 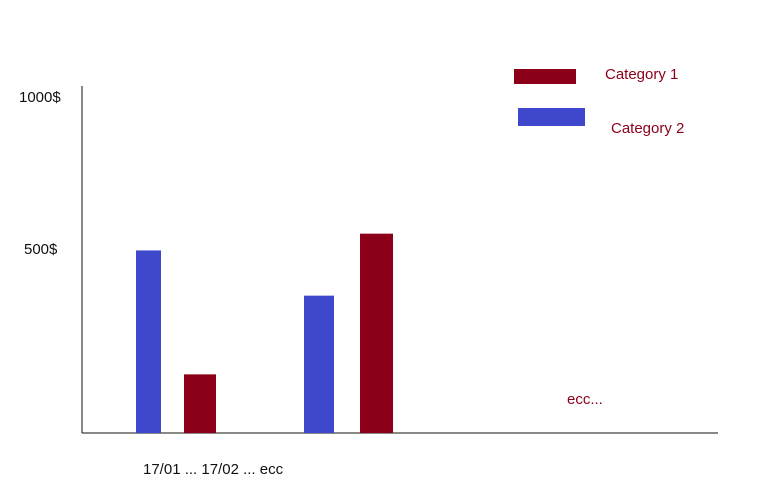 What do you see at coordinates (648, 128) in the screenshot?
I see `legend-label-category-2: Category 2` at bounding box center [648, 128].